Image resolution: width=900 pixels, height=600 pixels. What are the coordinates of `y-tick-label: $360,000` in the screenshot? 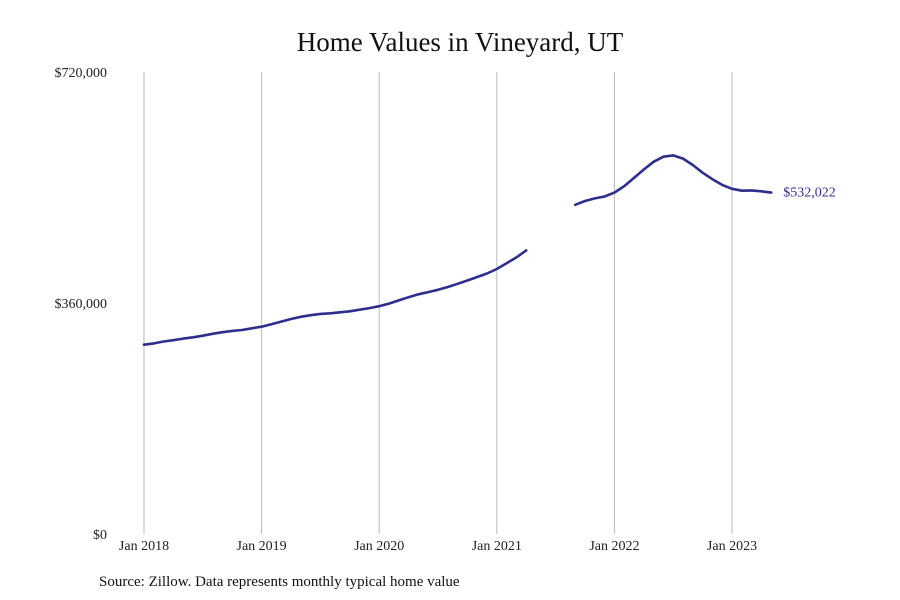 It's located at (81, 304).